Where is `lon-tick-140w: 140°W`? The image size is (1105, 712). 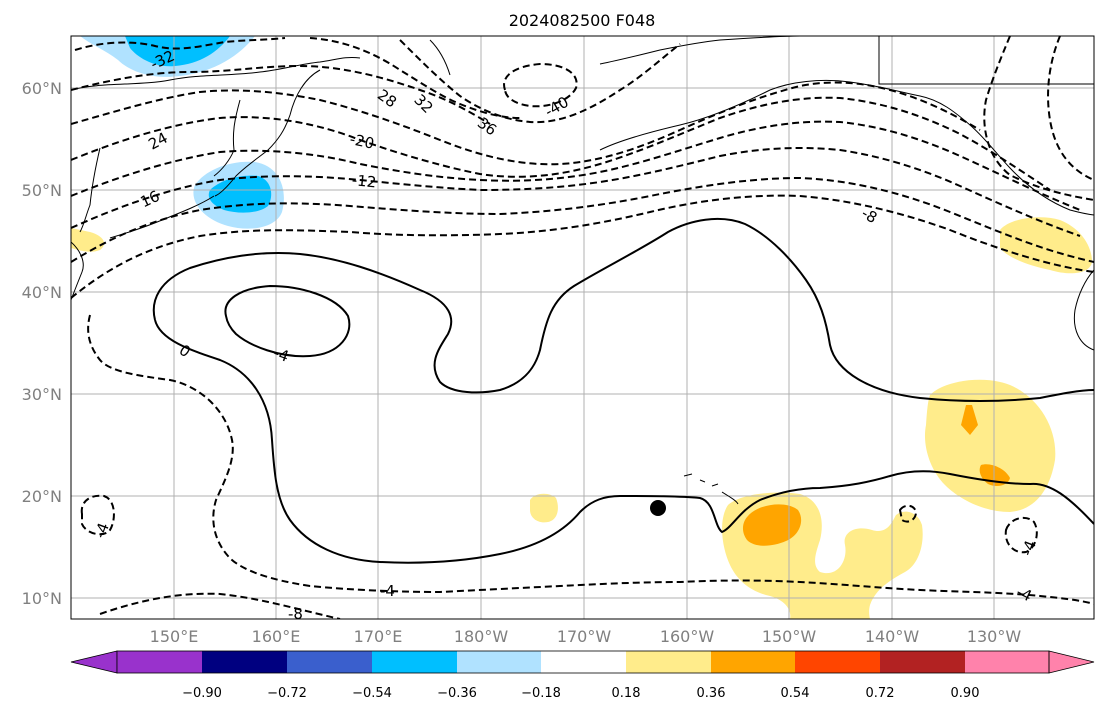
lon-tick-140w: 140°W is located at coordinates (892, 636).